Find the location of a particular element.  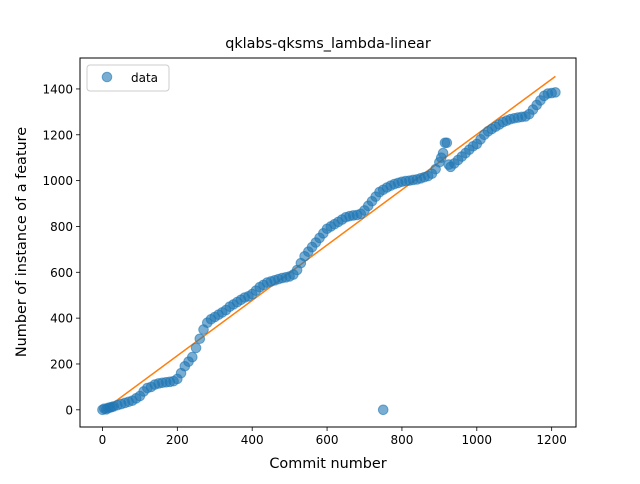

chart-title: qklabs-qksms_lambda-linear is located at coordinates (328, 44).